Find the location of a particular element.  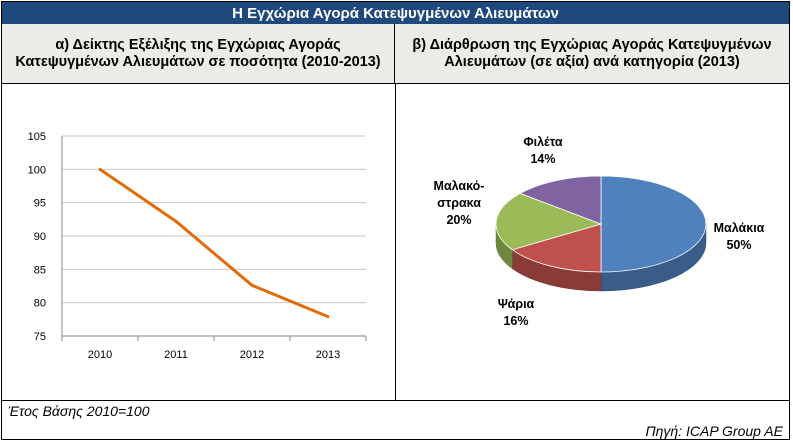

pie-label: Μαλάκια is located at coordinates (739, 228).